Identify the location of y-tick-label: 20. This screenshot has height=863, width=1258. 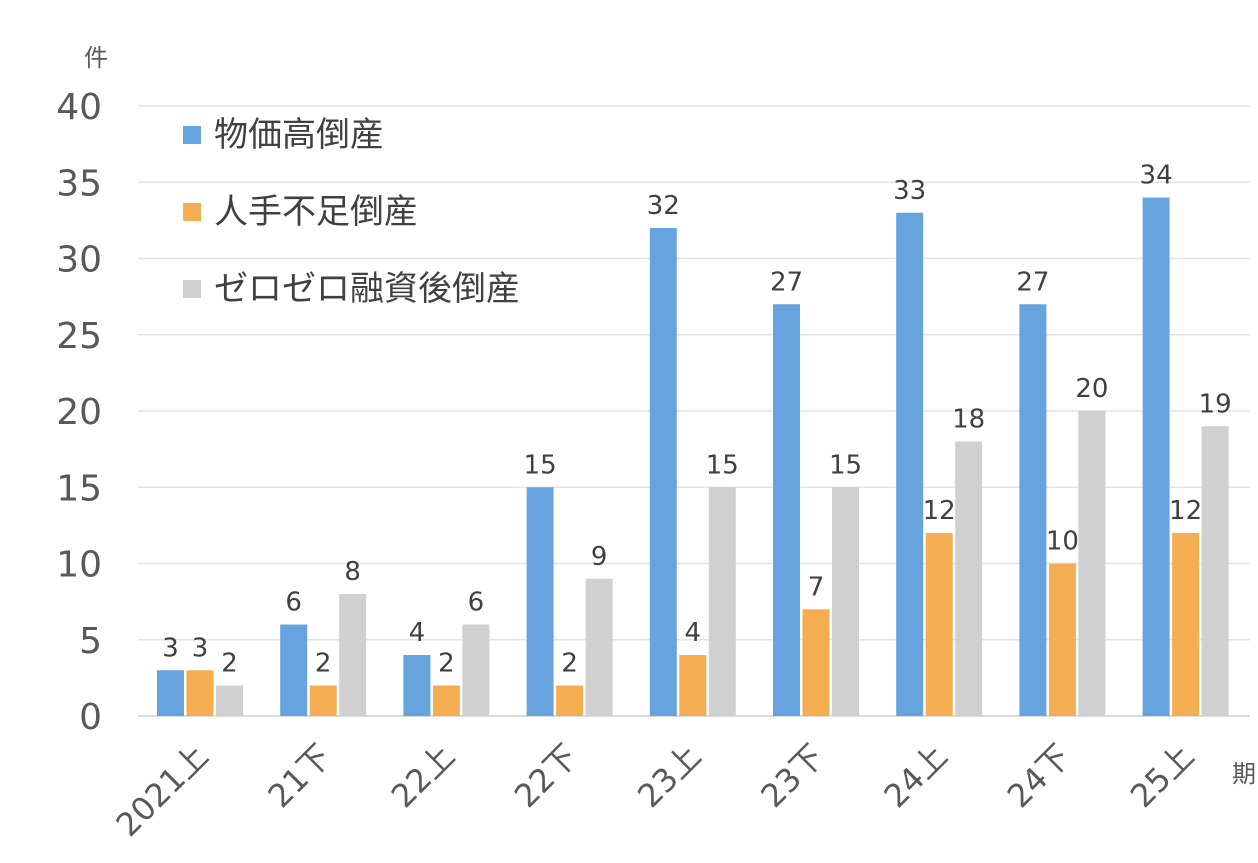
(79, 412).